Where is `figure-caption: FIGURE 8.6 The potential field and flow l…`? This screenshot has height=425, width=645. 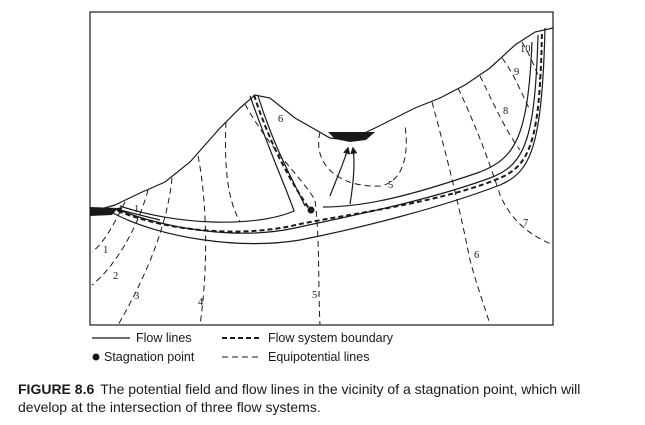
figure-caption: FIGURE 8.6 The potential field and flow l… is located at coordinates (325, 398).